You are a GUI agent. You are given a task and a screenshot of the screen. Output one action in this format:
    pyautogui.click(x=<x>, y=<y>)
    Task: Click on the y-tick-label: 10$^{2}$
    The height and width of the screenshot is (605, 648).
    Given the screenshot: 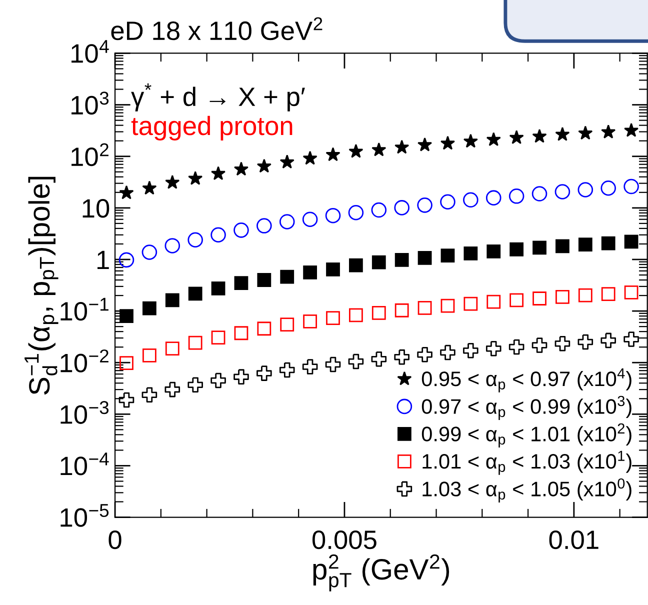 What is the action you would take?
    pyautogui.click(x=90, y=154)
    